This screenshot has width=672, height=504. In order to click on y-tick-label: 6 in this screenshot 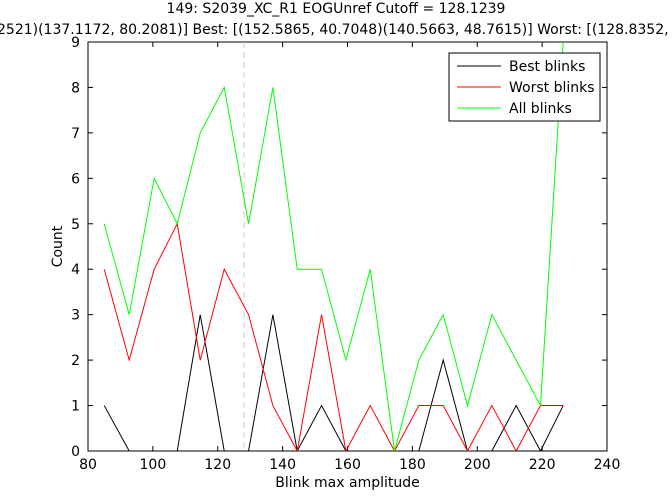, I will do `click(75, 179)`.